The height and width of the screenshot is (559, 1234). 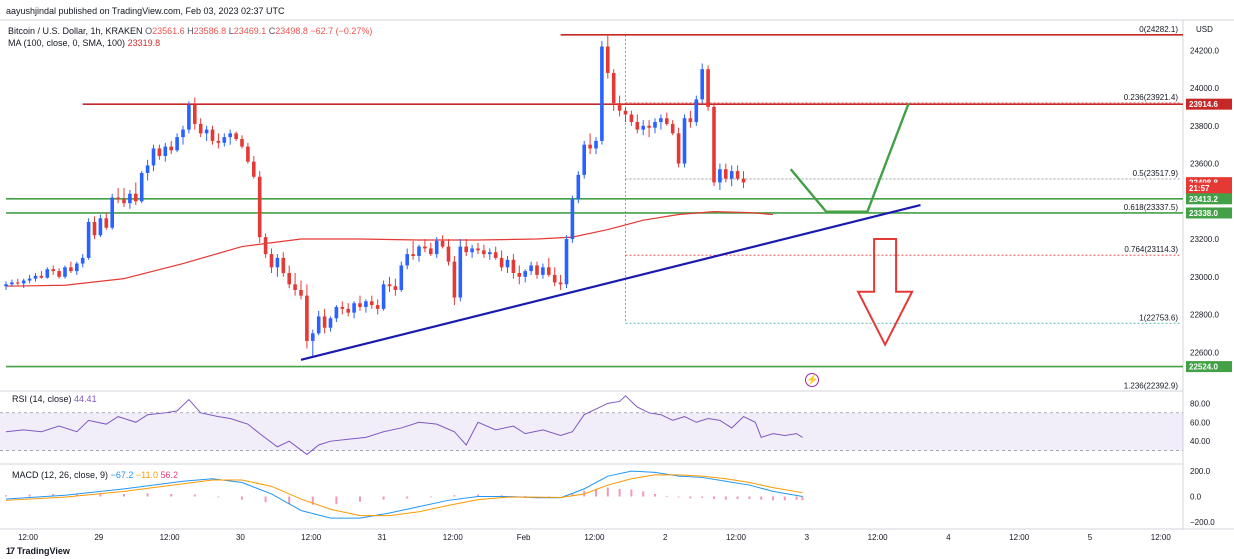 I want to click on price-axis-badge-label: 23413.2, so click(x=1203, y=199).